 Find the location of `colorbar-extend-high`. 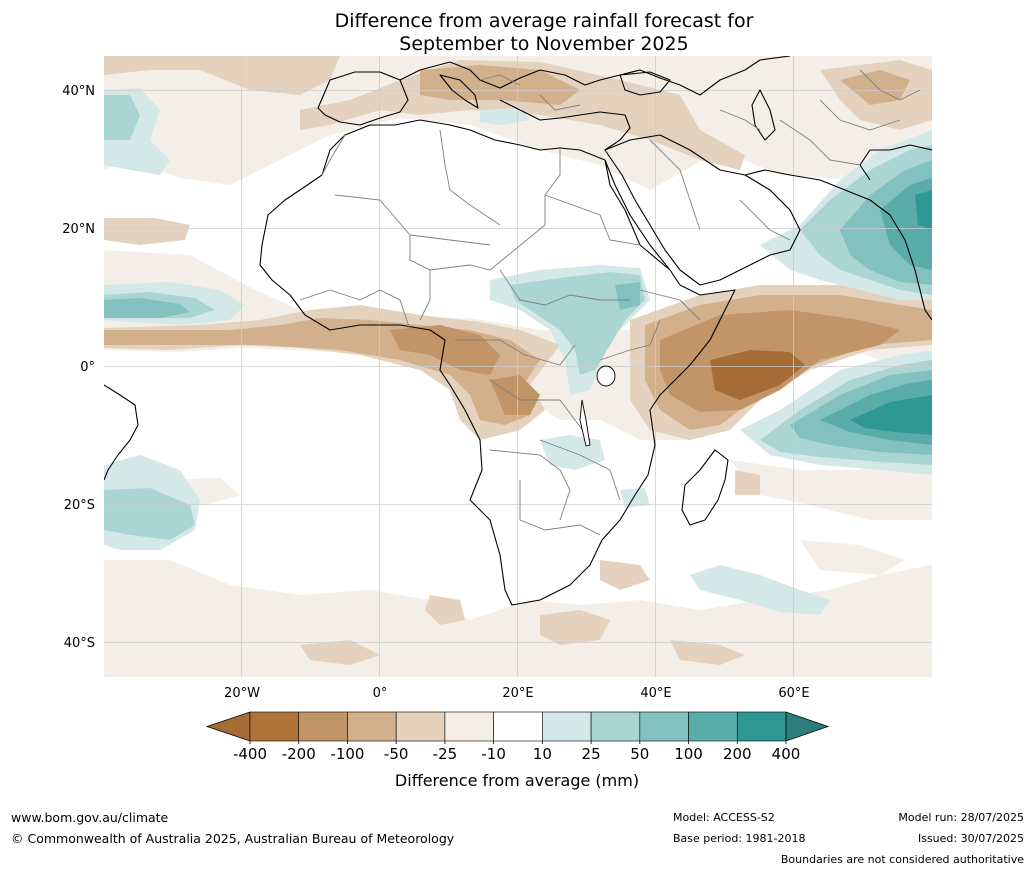

colorbar-extend-high is located at coordinates (807, 726).